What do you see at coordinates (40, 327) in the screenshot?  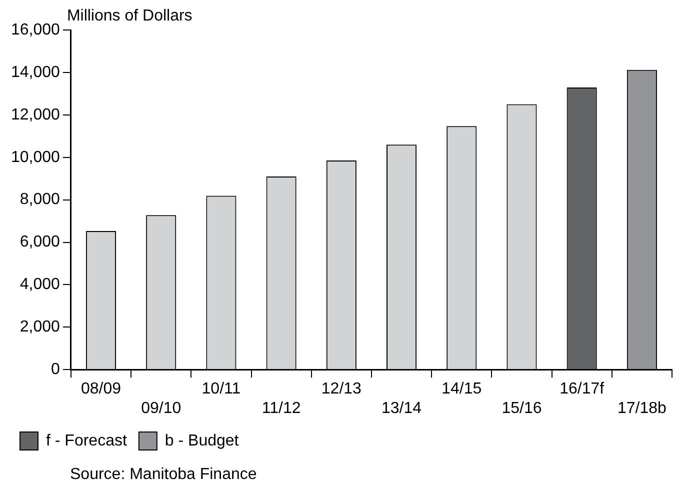 I see `y-tick-label: 2,000` at bounding box center [40, 327].